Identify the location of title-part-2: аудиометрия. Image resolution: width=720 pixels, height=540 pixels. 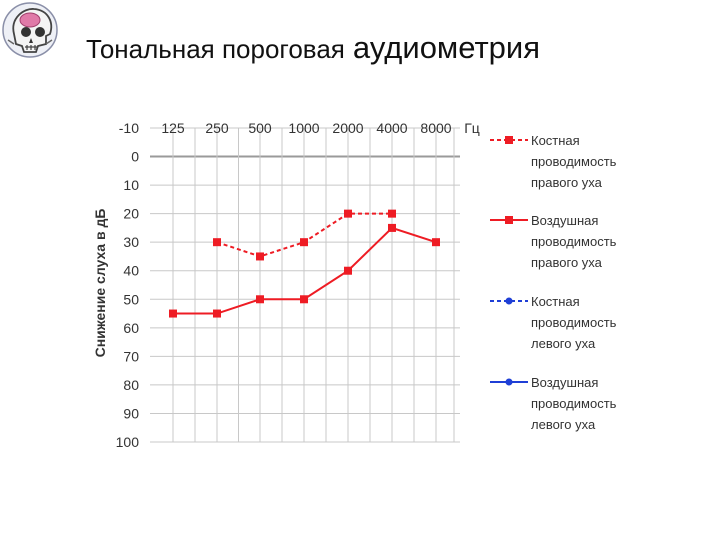
(446, 47).